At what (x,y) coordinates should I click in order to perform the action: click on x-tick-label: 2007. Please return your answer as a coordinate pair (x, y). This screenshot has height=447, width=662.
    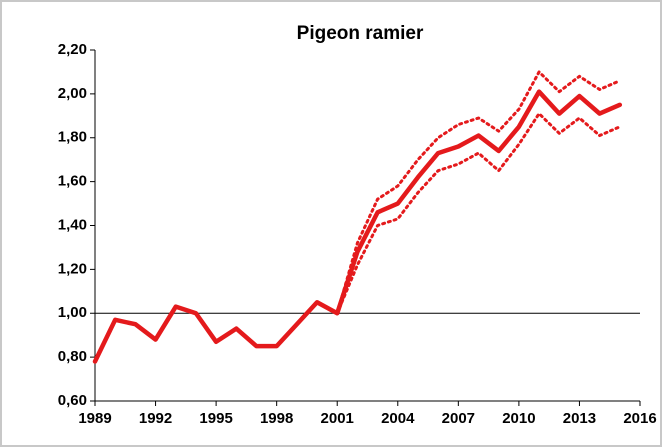
    Looking at the image, I should click on (458, 418).